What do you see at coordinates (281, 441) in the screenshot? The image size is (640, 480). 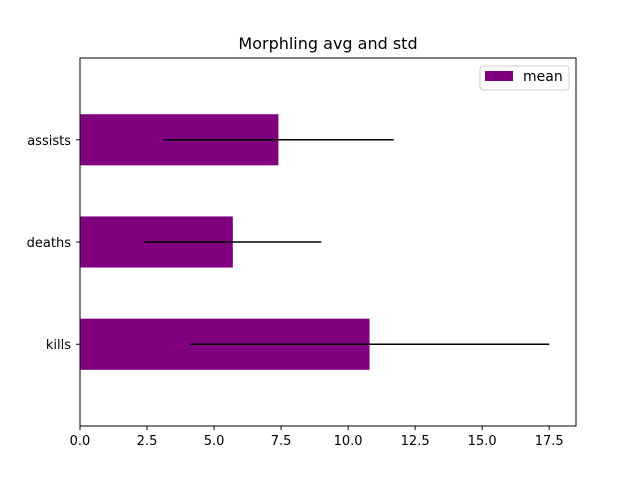 I see `x-tick-label: 7.5` at bounding box center [281, 441].